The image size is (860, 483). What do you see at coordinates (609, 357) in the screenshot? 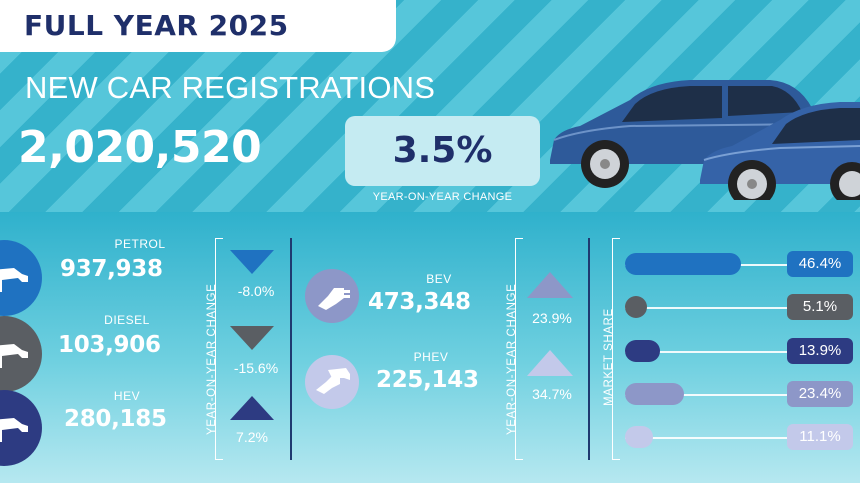
I see `market-share-label: MARKET SHARE` at bounding box center [609, 357].